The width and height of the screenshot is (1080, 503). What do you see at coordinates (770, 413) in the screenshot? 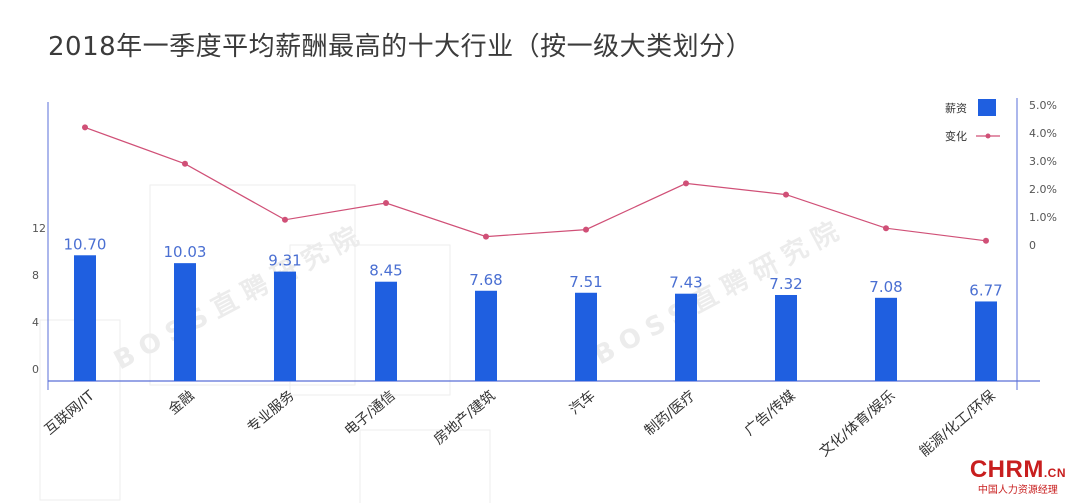
I see `category-label: 广告/传媒` at bounding box center [770, 413].